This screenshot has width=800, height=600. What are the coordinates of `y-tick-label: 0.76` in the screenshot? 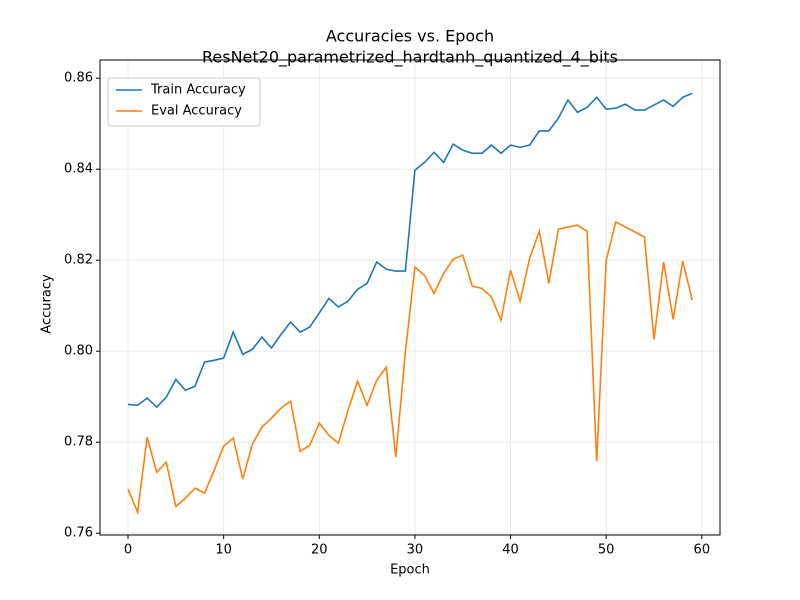 It's located at (78, 533).